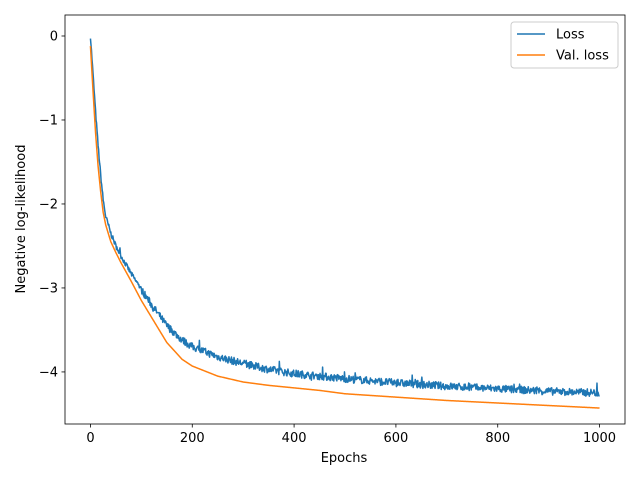 The height and width of the screenshot is (480, 640). I want to click on x-axis-label: Epochs, so click(344, 458).